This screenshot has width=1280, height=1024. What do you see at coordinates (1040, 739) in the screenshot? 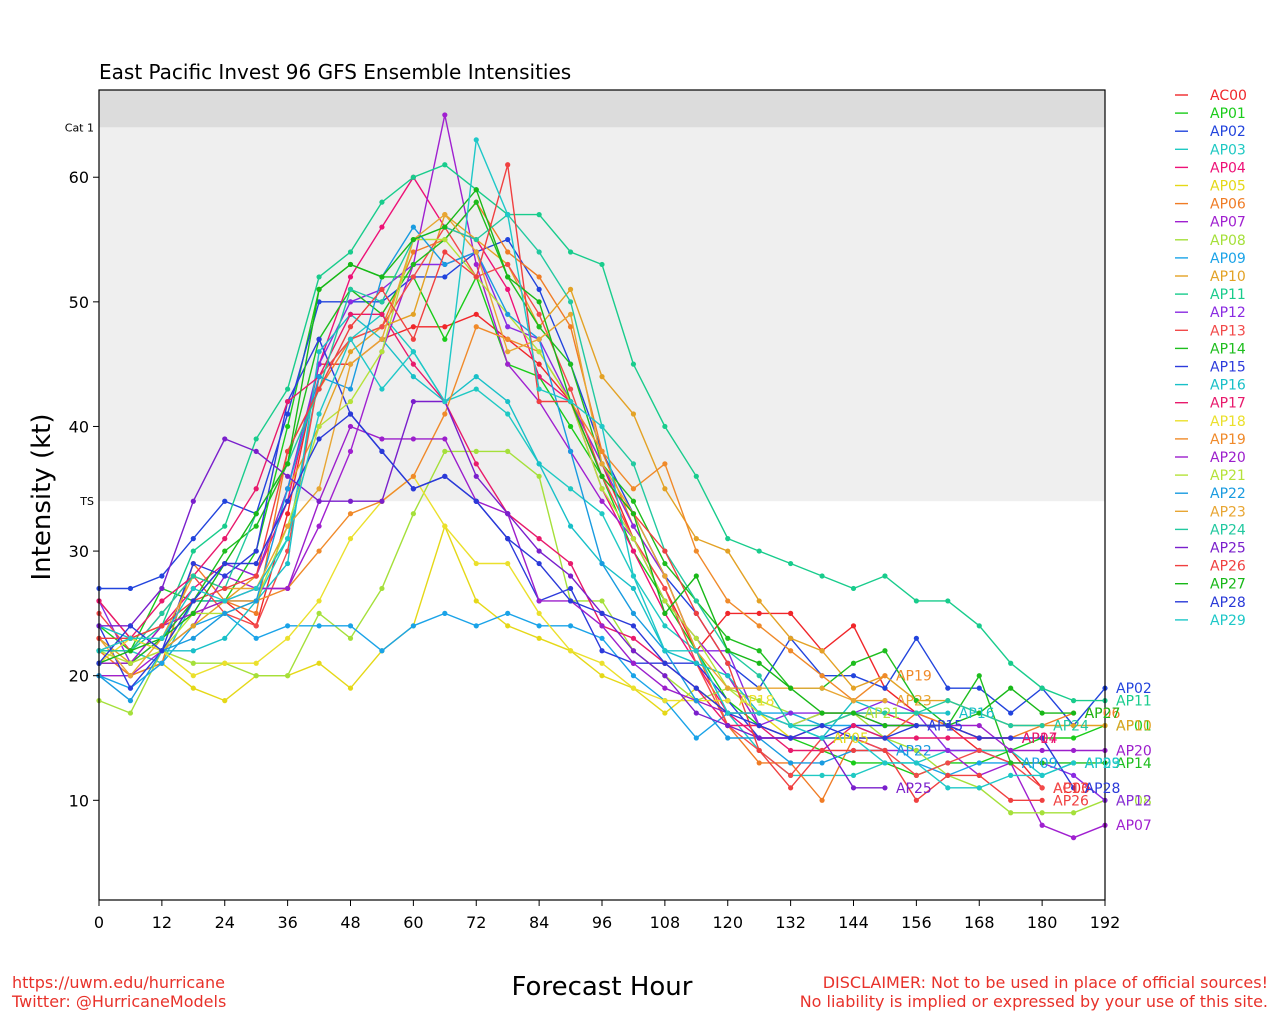
I see `series-end-label: AP17` at bounding box center [1040, 739].